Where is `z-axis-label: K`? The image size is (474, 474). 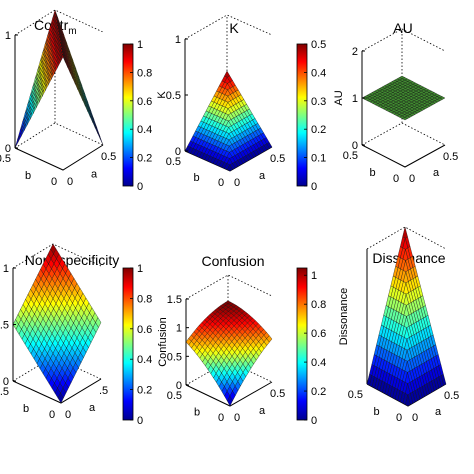 z-axis-label: K is located at coordinates (162, 95).